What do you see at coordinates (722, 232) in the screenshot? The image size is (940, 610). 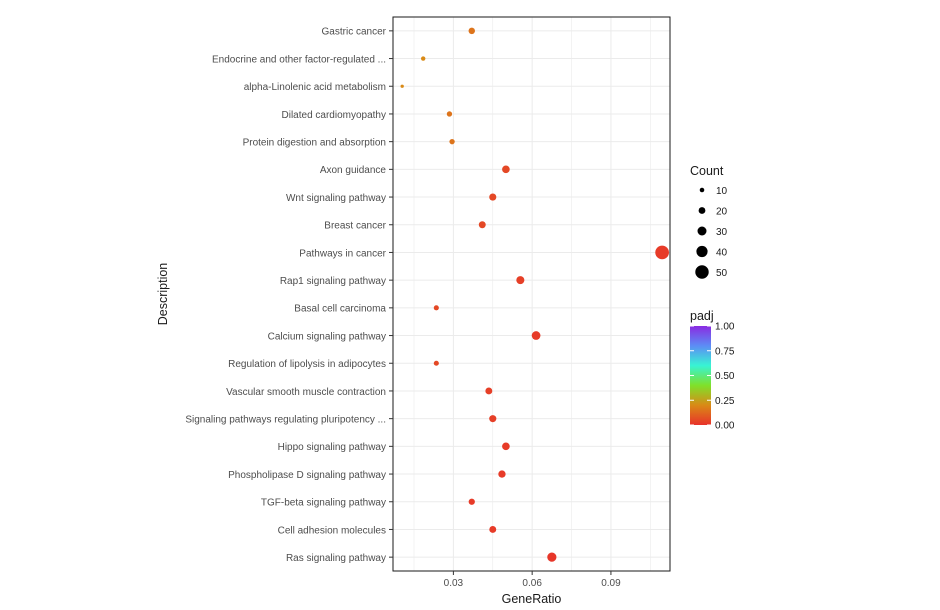 I see `count-legend-label: 30` at bounding box center [722, 232].